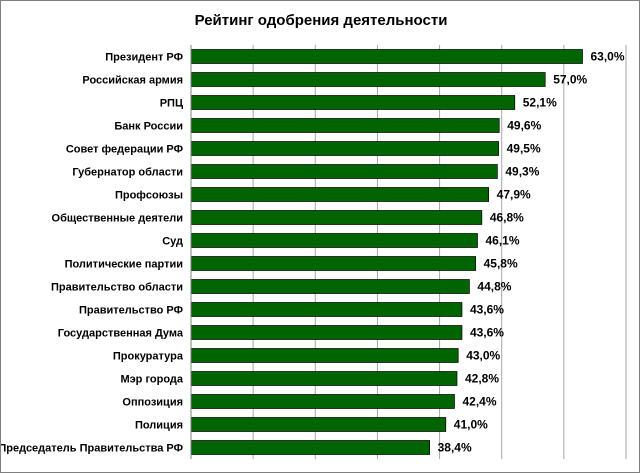 The height and width of the screenshot is (473, 640). What do you see at coordinates (121, 334) in the screenshot?
I see `category-label: Государственная Дума` at bounding box center [121, 334].